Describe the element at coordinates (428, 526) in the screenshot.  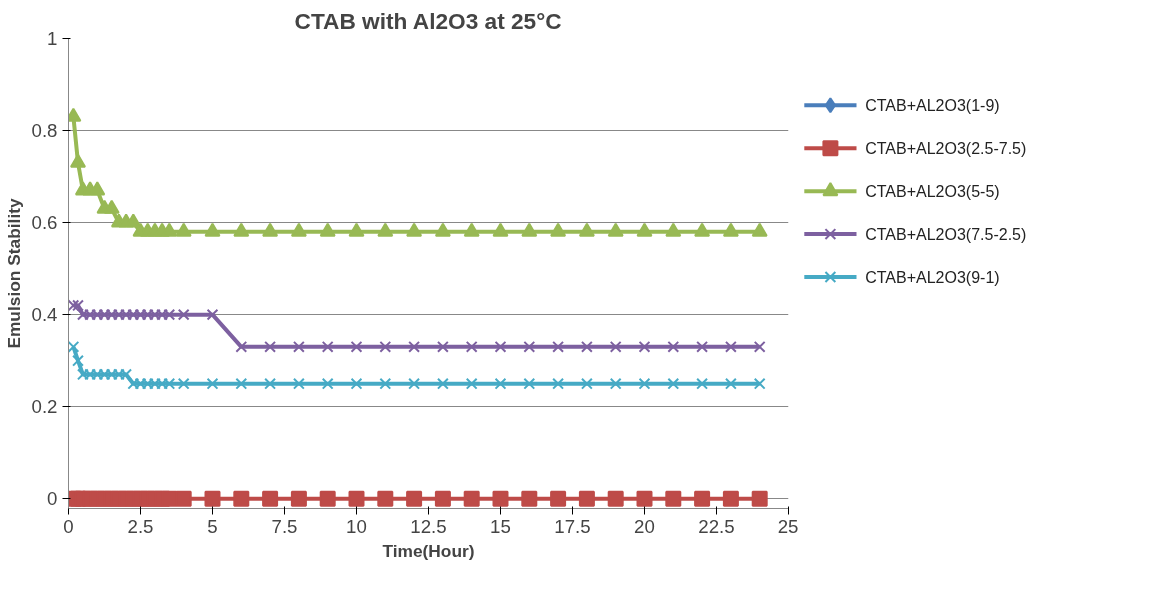
I see `x-tick-label: 12.5` at that location.